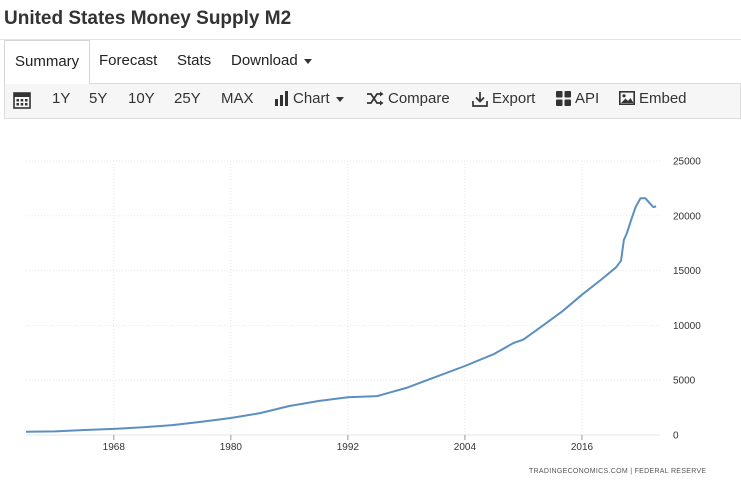  What do you see at coordinates (370, 62) in the screenshot?
I see `tab-bar: Summary Forecast Stats Download` at bounding box center [370, 62].